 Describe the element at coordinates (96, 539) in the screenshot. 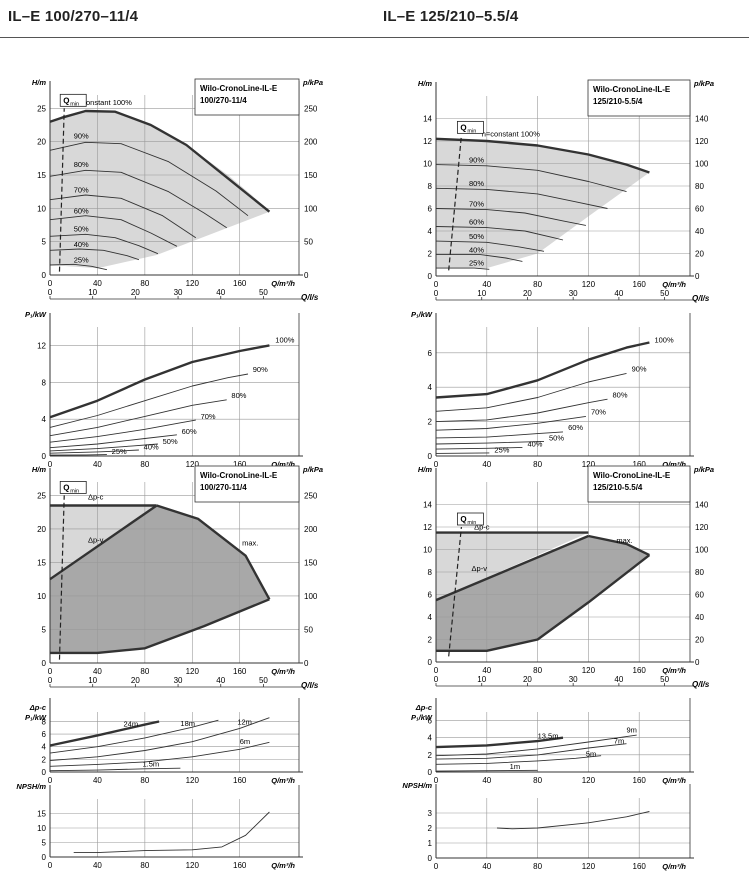

I see `curve-label: Δp-v` at that location.